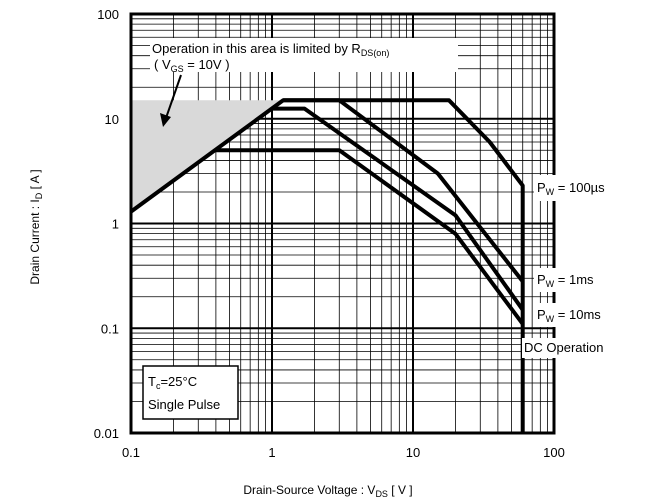 This screenshot has width=653, height=502. Describe the element at coordinates (563, 347) in the screenshot. I see `dc-operation-label: DC Operation` at that location.